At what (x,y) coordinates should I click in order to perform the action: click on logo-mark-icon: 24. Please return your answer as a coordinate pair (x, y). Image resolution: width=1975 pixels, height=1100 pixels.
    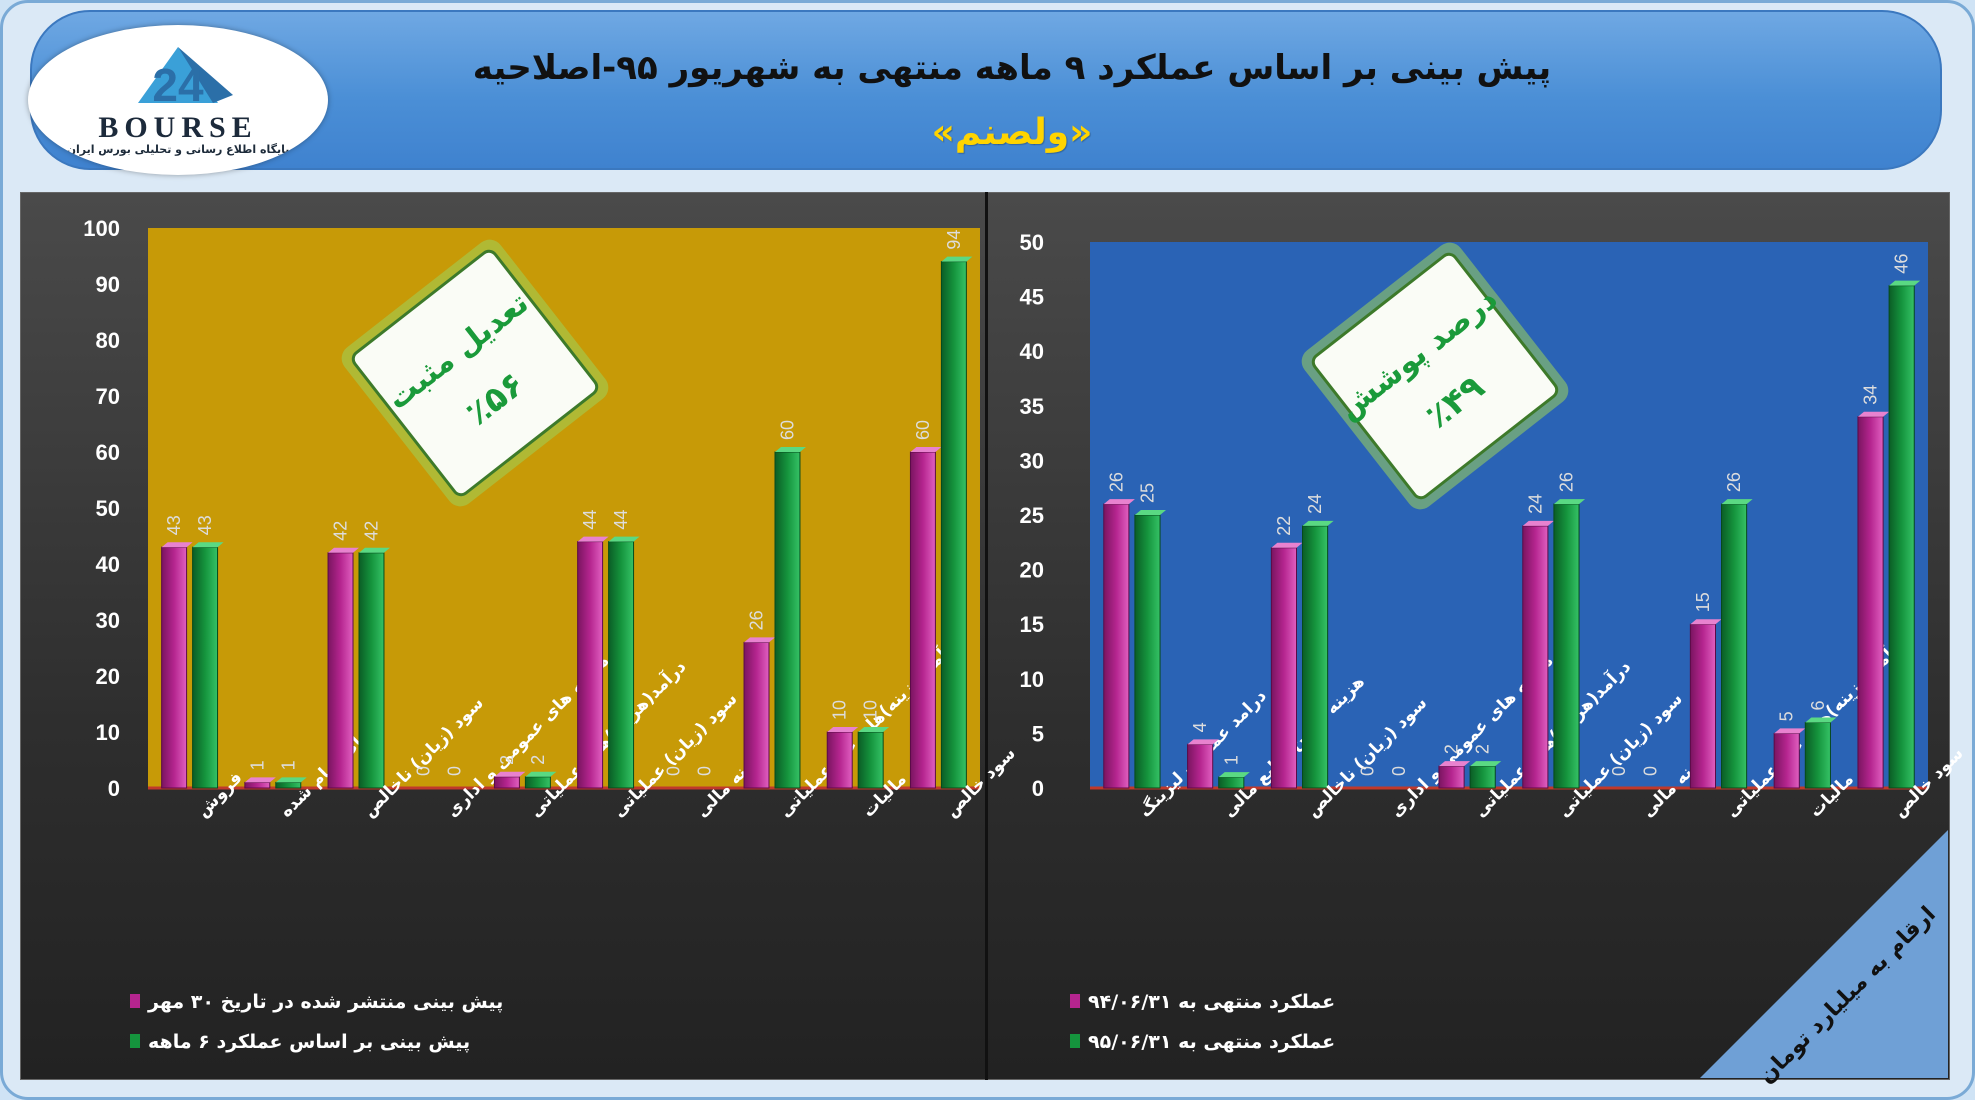
    Looking at the image, I should click on (185, 79).